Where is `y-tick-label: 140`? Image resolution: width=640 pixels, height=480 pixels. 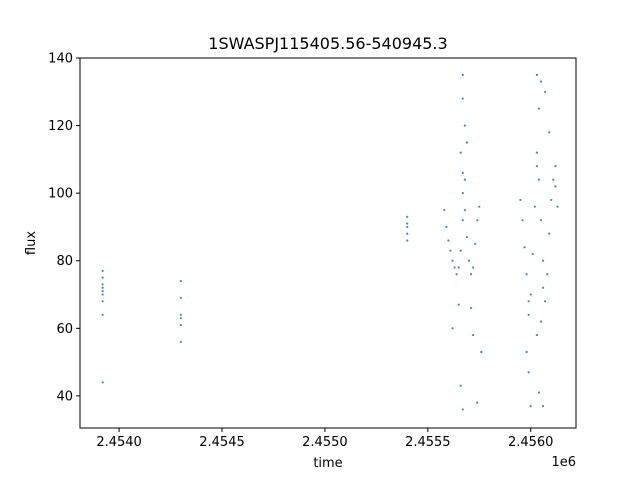
y-tick-label: 140 is located at coordinates (60, 59).